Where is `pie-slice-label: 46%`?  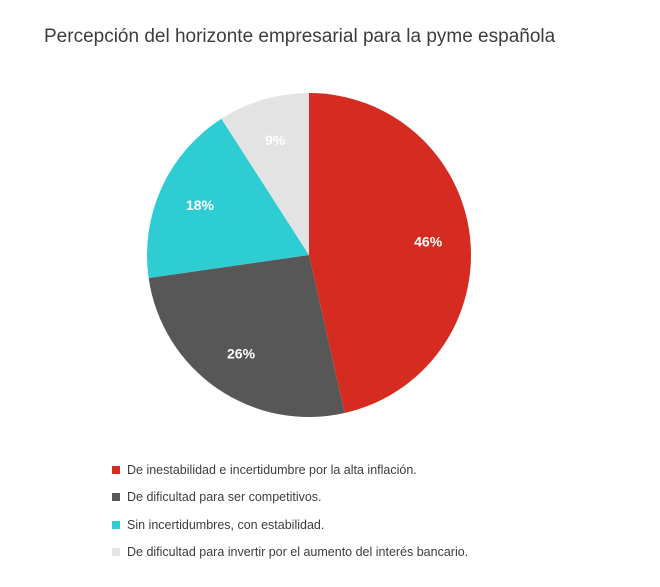 pie-slice-label: 46% is located at coordinates (428, 242).